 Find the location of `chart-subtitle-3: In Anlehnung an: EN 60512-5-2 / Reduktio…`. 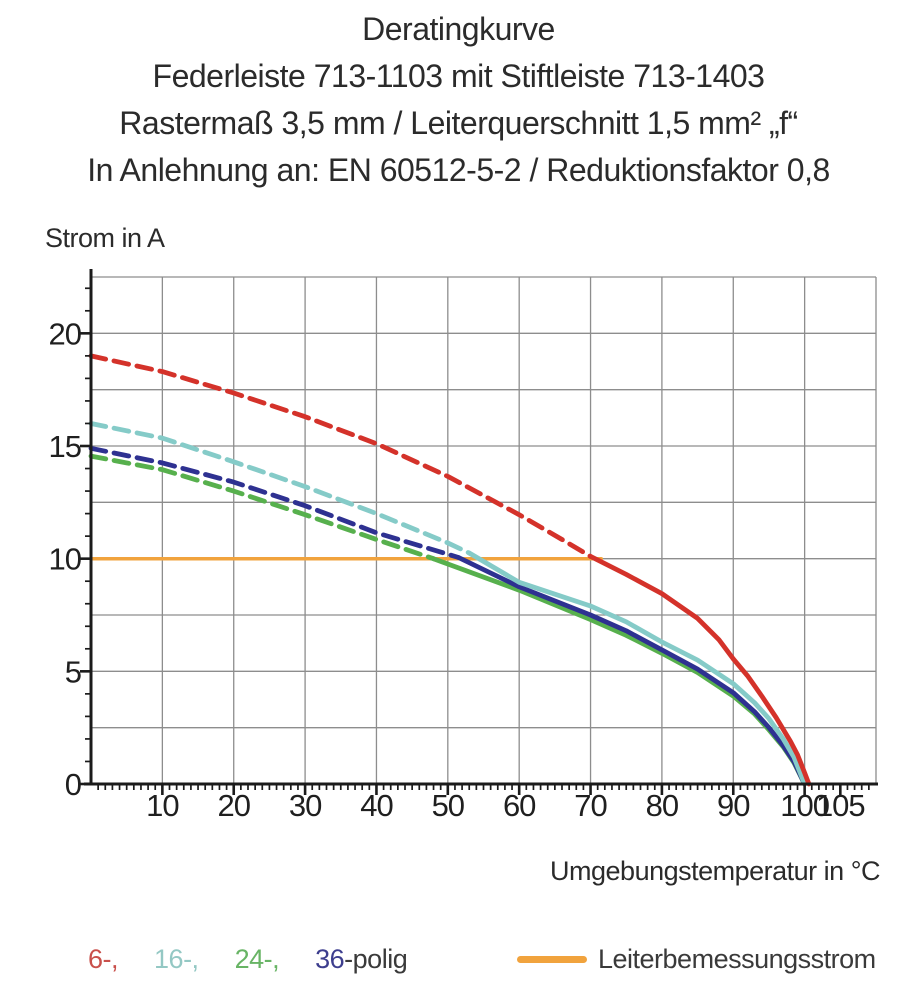

chart-subtitle-3: In Anlehnung an: EN 60512-5-2 / Reduktio… is located at coordinates (458, 170).